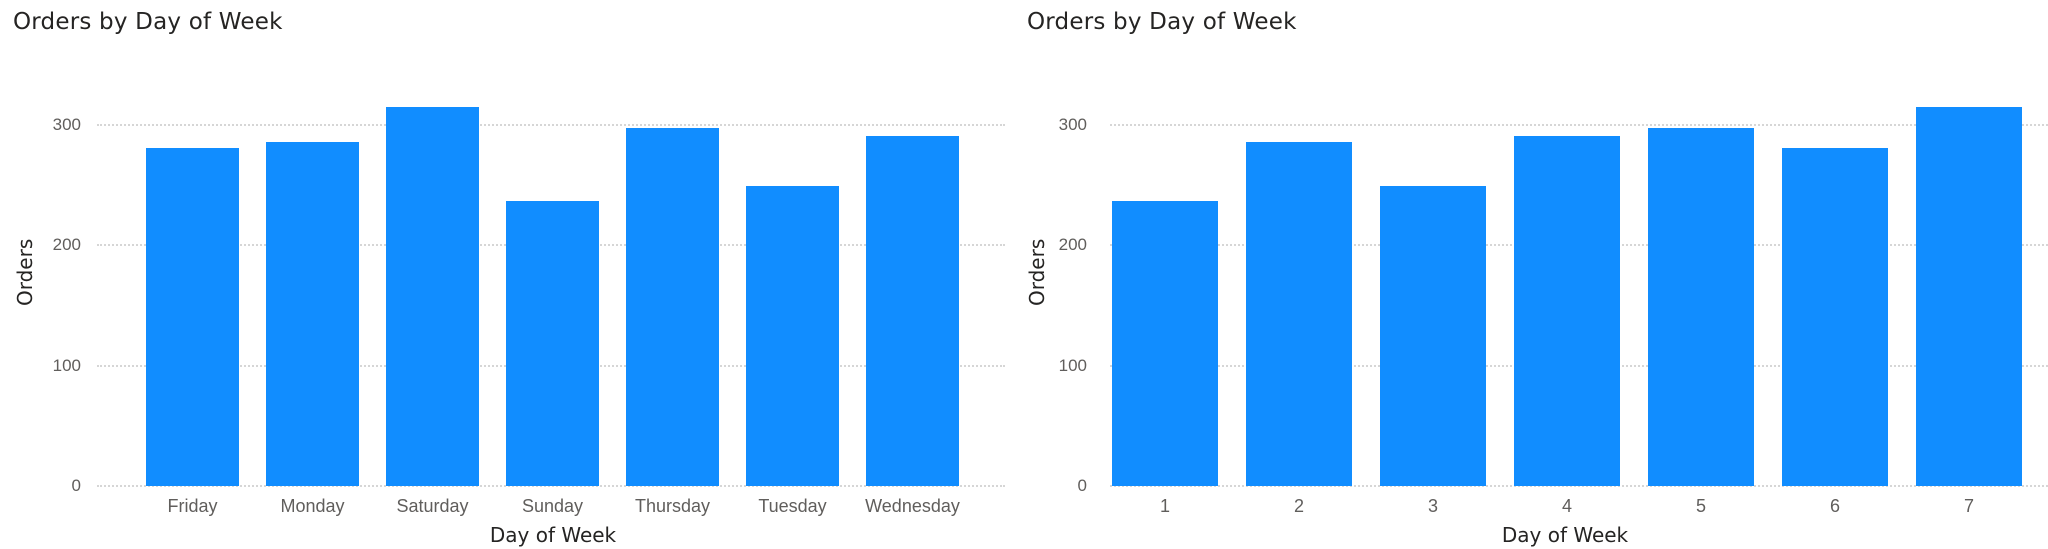 Image resolution: width=2048 pixels, height=549 pixels. Describe the element at coordinates (432, 506) in the screenshot. I see `x-tick-label: Saturday` at that location.